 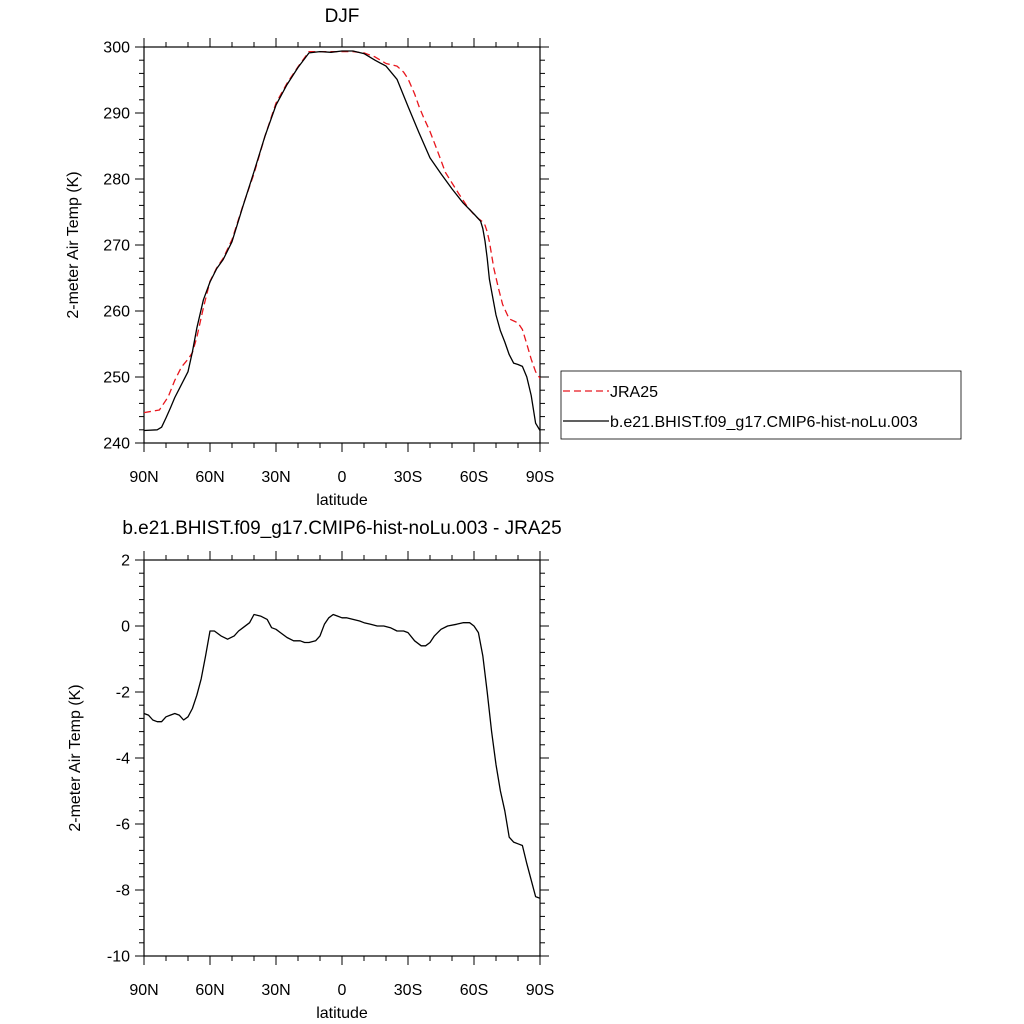 I want to click on y-tick-label: -6, so click(x=123, y=825).